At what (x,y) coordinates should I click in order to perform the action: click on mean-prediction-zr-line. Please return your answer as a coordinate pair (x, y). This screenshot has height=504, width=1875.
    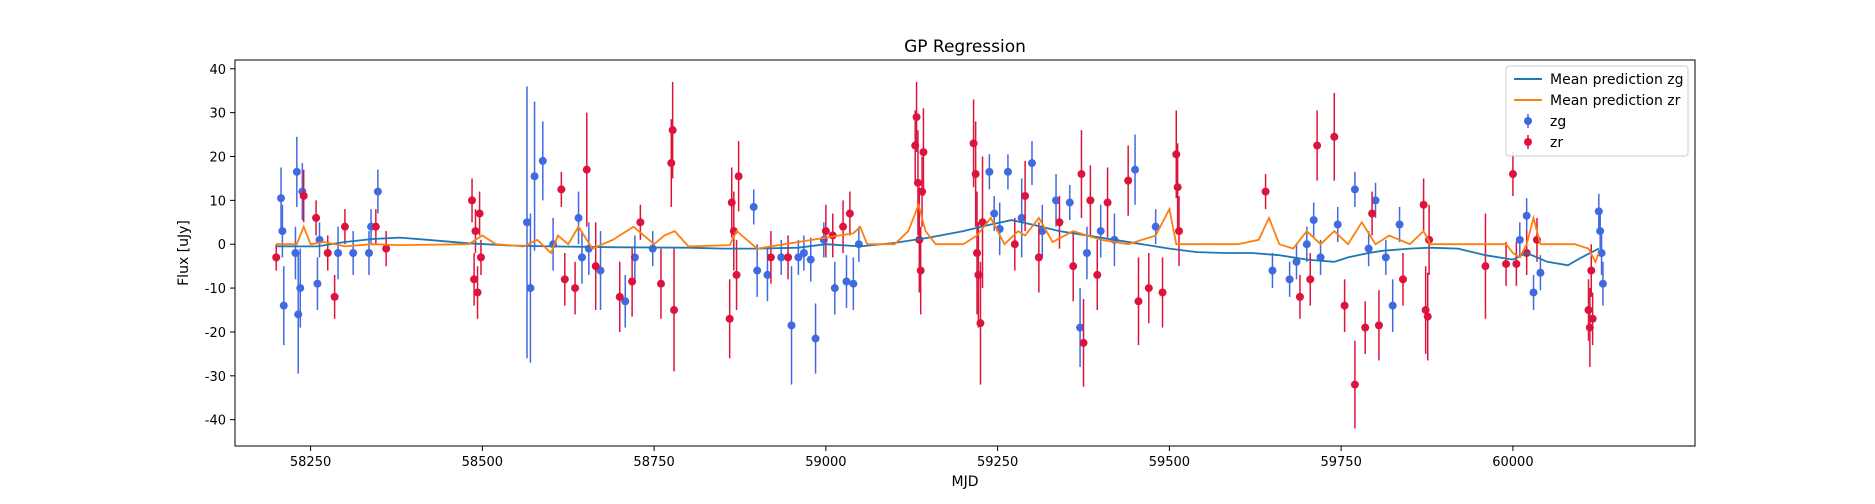
    Looking at the image, I should click on (938, 232).